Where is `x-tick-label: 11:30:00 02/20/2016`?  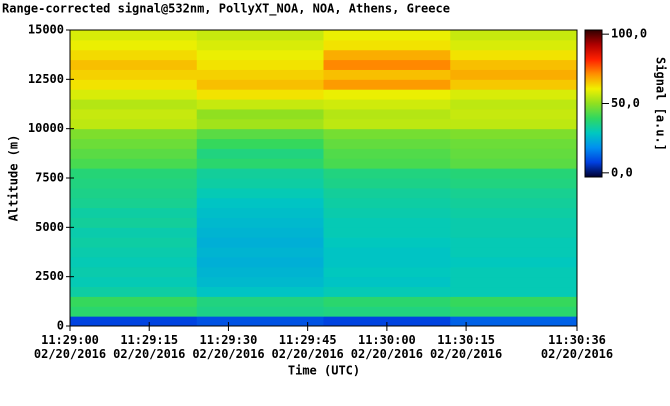 x-tick-label: 11:30:00 02/20/2016 is located at coordinates (386, 347).